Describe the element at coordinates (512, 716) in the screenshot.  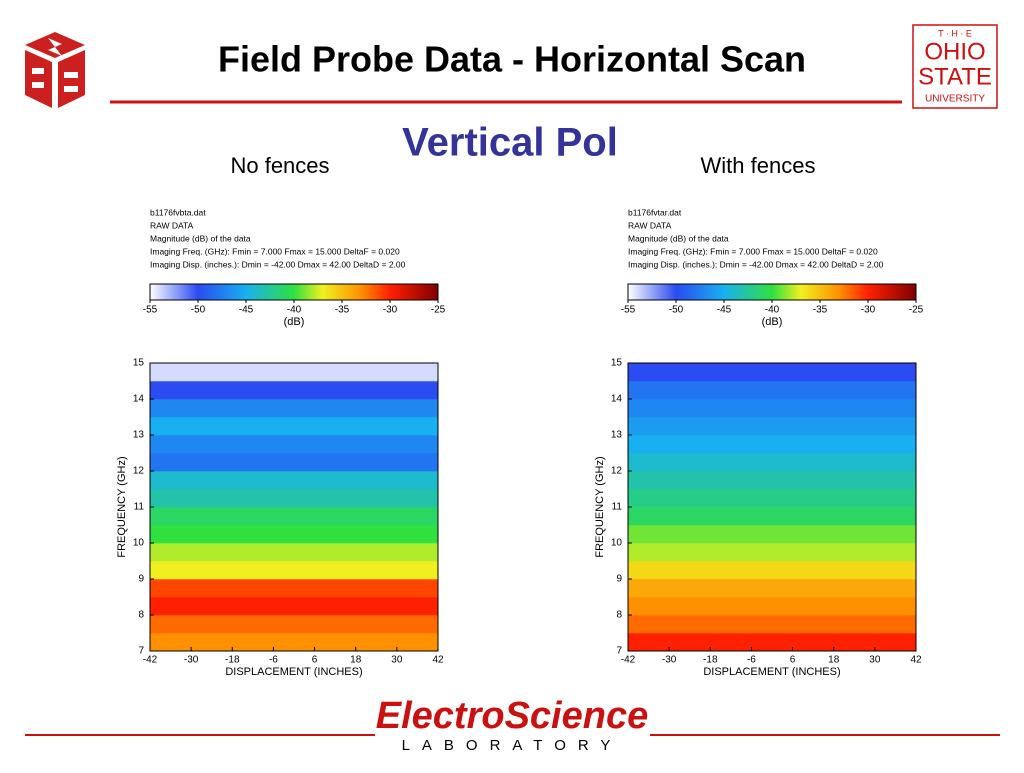
I see `lab-logo: ElectroScience` at that location.